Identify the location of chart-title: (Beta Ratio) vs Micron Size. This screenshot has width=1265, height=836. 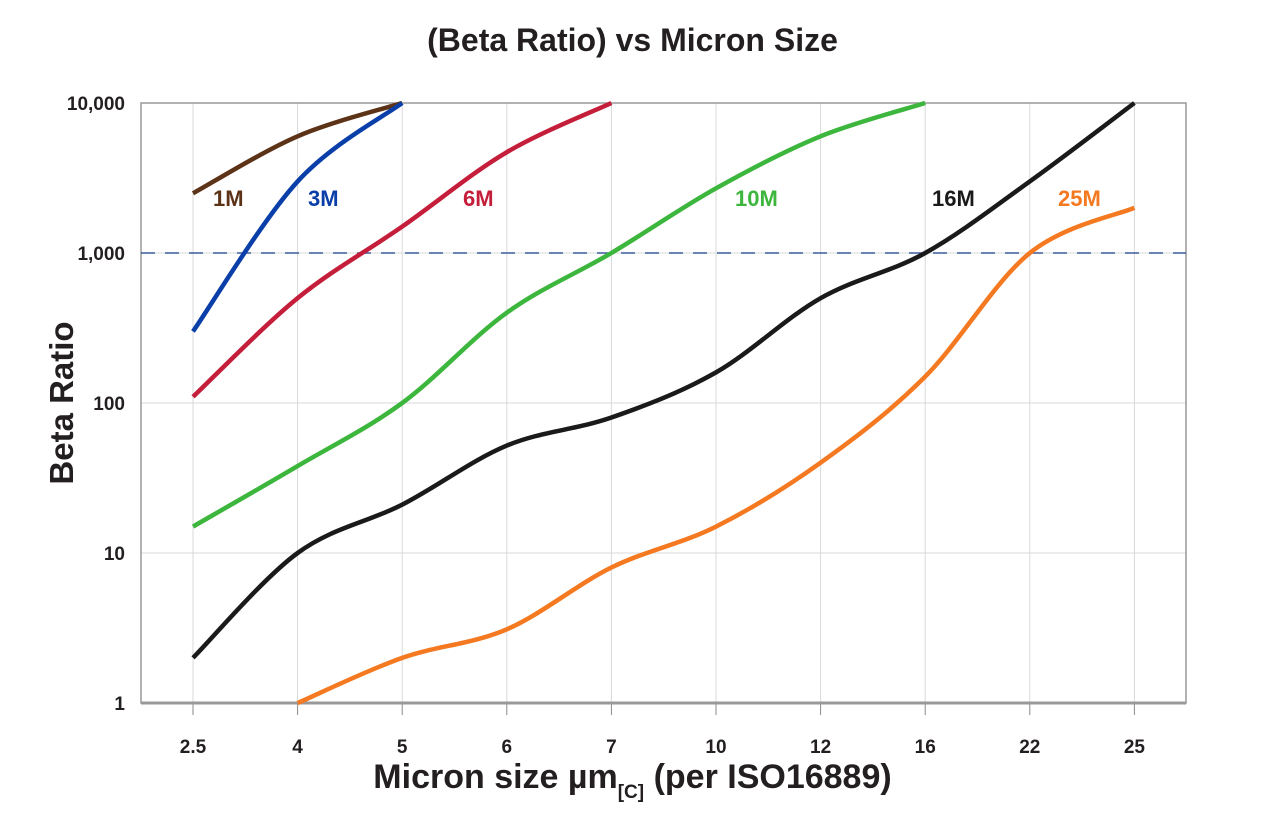
(632, 40).